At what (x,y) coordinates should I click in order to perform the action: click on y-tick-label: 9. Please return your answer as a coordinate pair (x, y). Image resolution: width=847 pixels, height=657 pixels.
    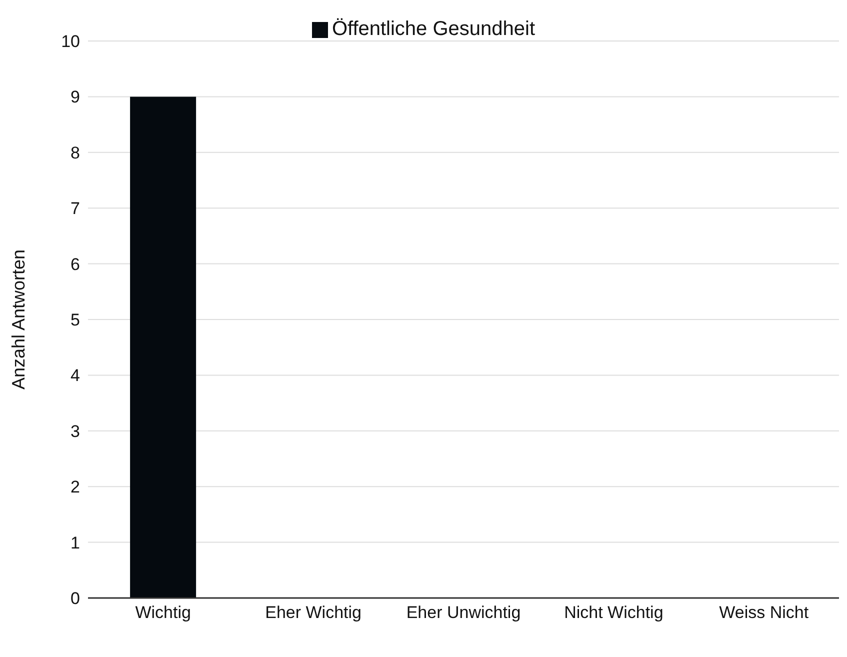
    Looking at the image, I should click on (75, 97).